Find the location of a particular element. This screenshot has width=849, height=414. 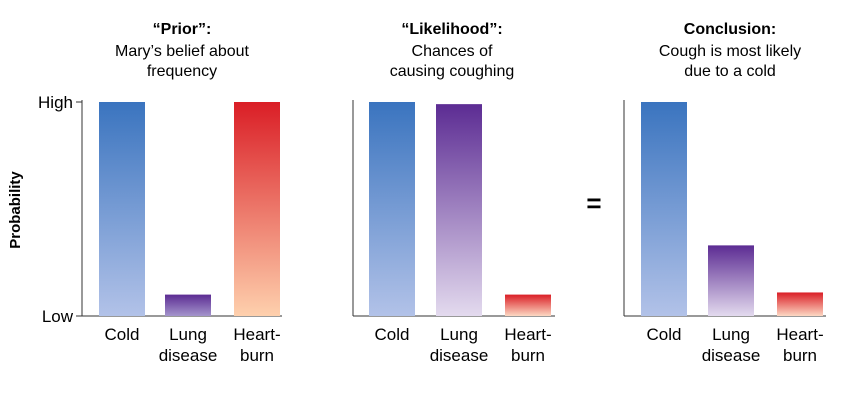

panel-title: “Likelihood”: is located at coordinates (451, 29).